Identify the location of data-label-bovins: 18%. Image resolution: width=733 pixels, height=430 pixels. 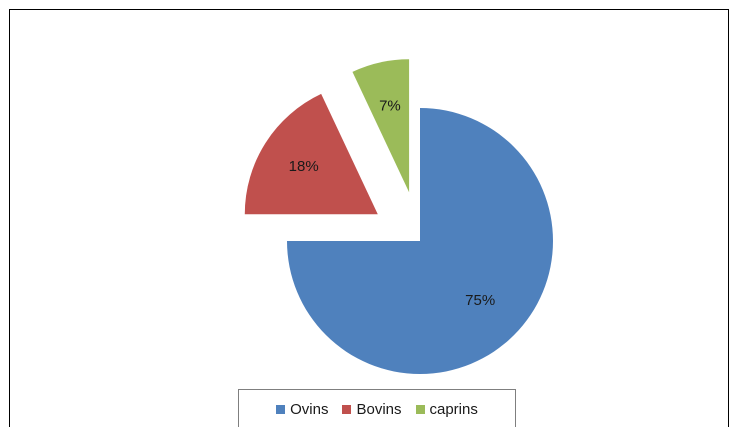
(304, 166).